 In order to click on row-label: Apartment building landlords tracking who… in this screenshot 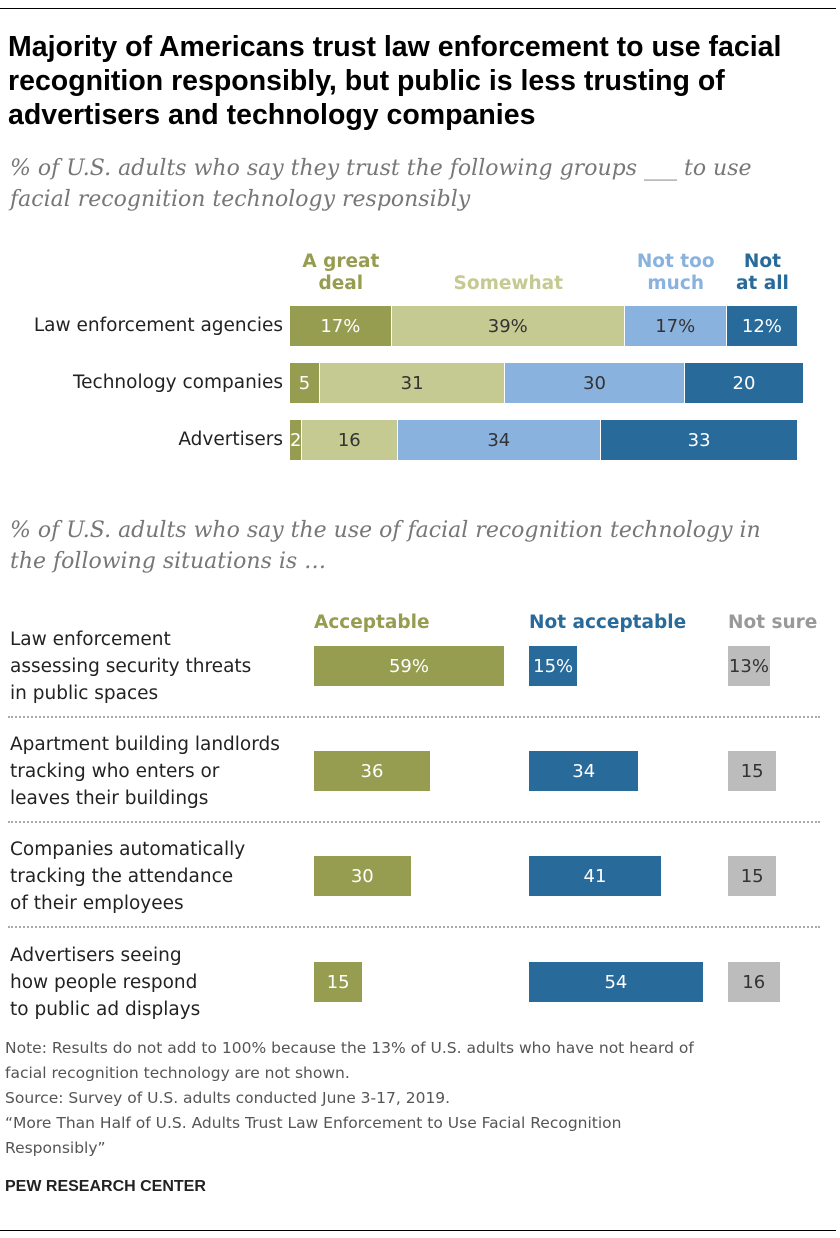, I will do `click(145, 771)`.